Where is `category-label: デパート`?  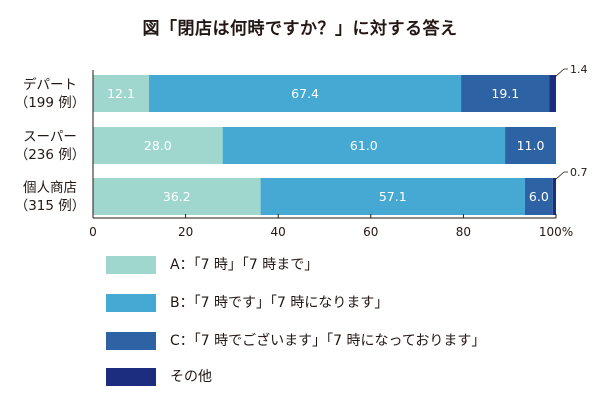
category-label: デパート is located at coordinates (50, 84).